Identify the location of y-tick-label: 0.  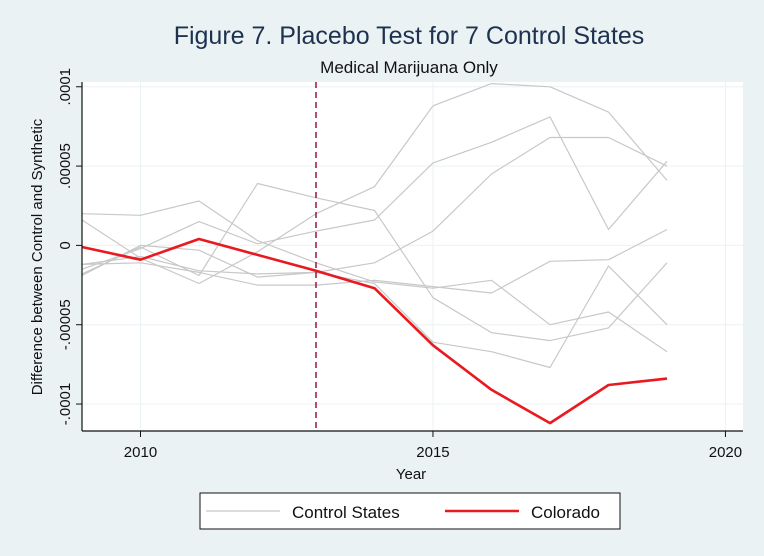
(65, 245).